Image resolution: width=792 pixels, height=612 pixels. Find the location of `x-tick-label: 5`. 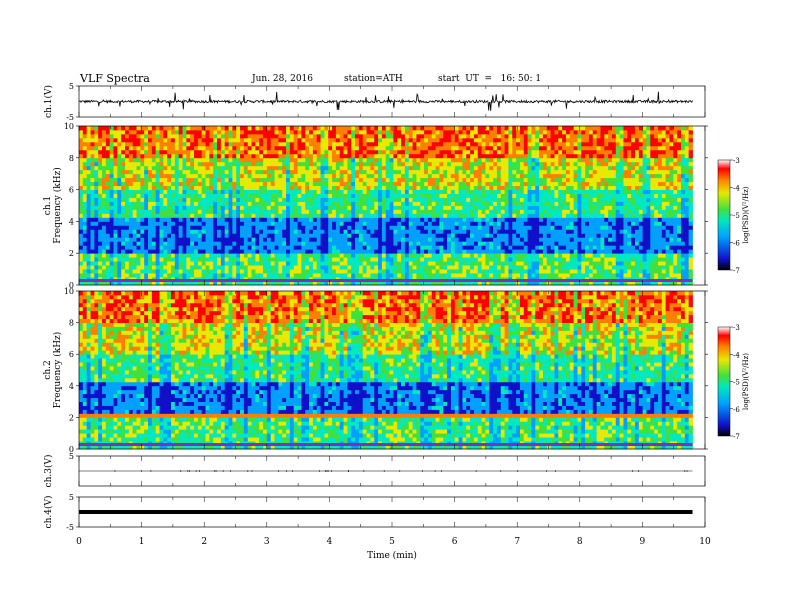

x-tick-label: 5 is located at coordinates (392, 542).